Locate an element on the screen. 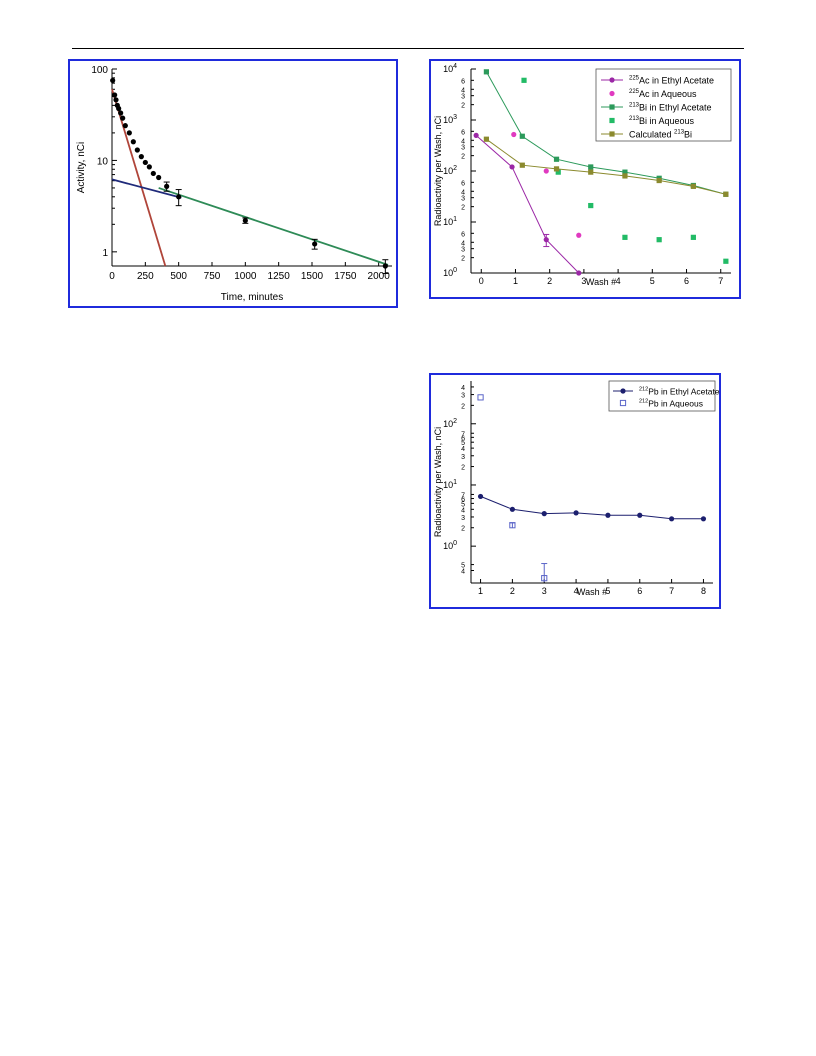  legend-label: 213Bi in Ethyl Acetate is located at coordinates (670, 108).